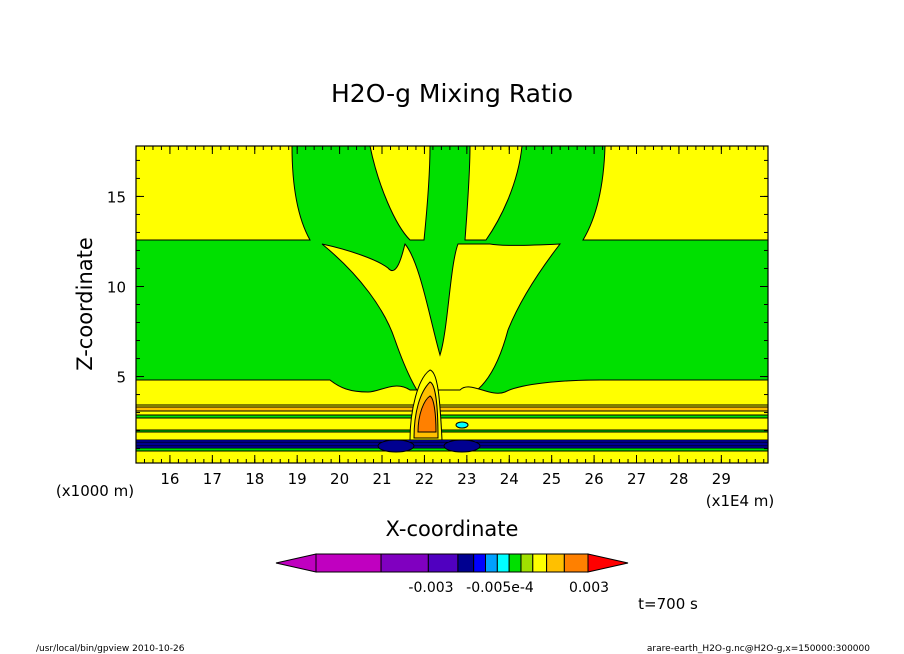 The width and height of the screenshot is (904, 654). What do you see at coordinates (594, 479) in the screenshot?
I see `x-tick-label: 26` at bounding box center [594, 479].